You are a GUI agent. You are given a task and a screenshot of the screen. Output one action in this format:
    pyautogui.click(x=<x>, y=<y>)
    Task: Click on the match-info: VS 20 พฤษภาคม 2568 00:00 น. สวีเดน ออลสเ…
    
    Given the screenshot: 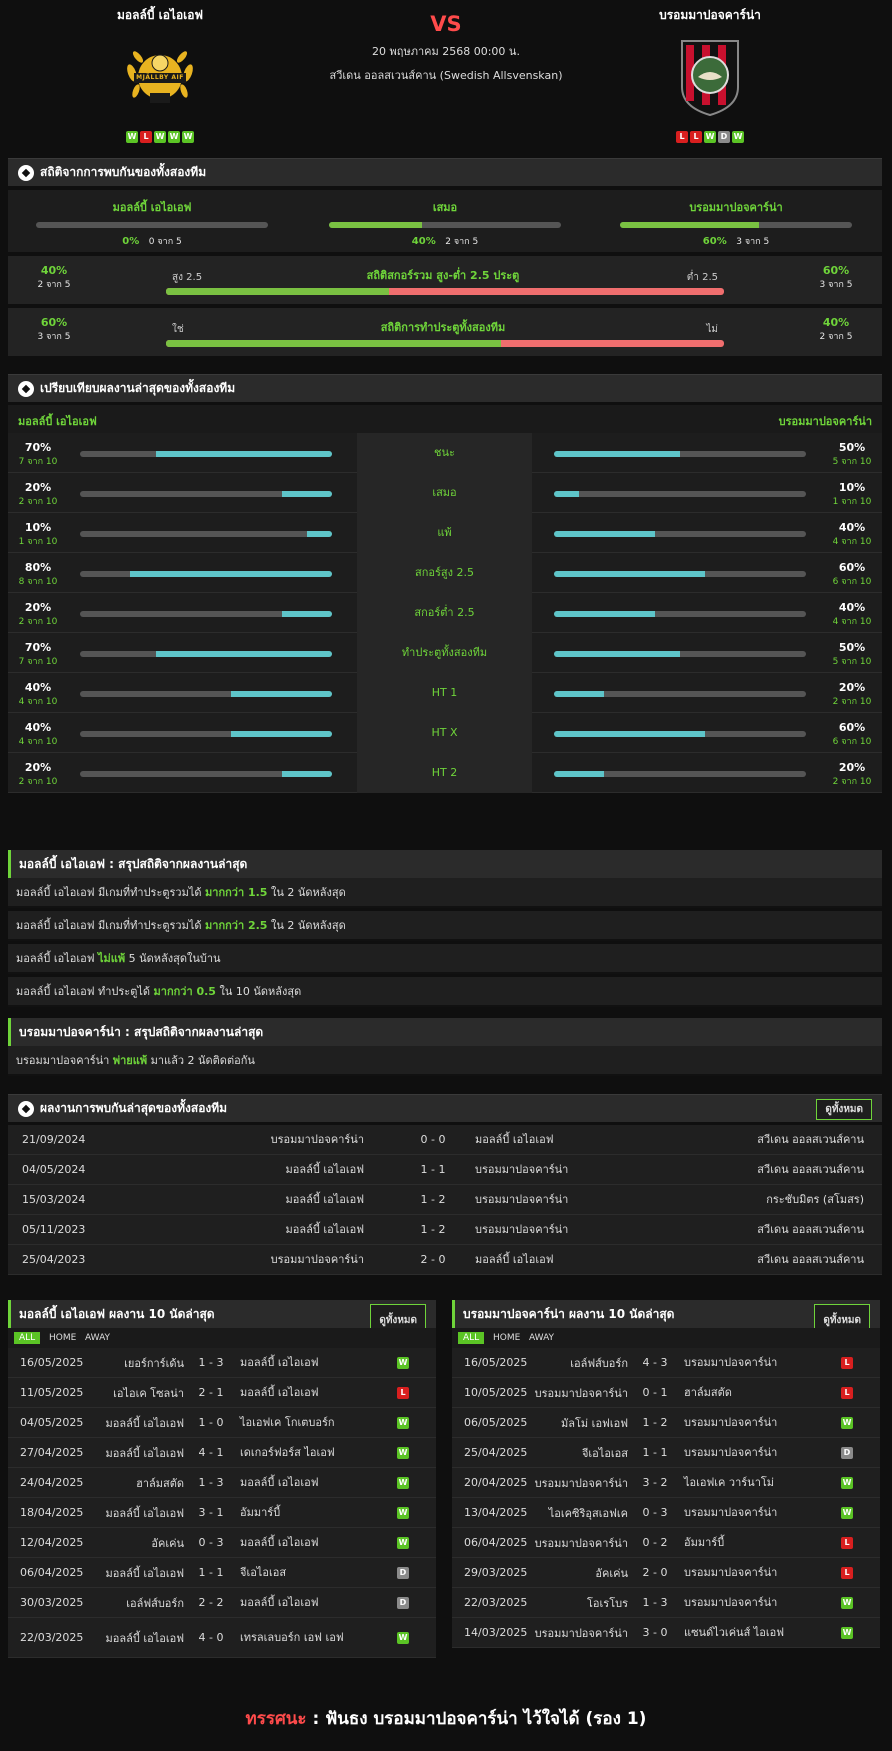 What is the action you would take?
    pyautogui.click(x=446, y=48)
    